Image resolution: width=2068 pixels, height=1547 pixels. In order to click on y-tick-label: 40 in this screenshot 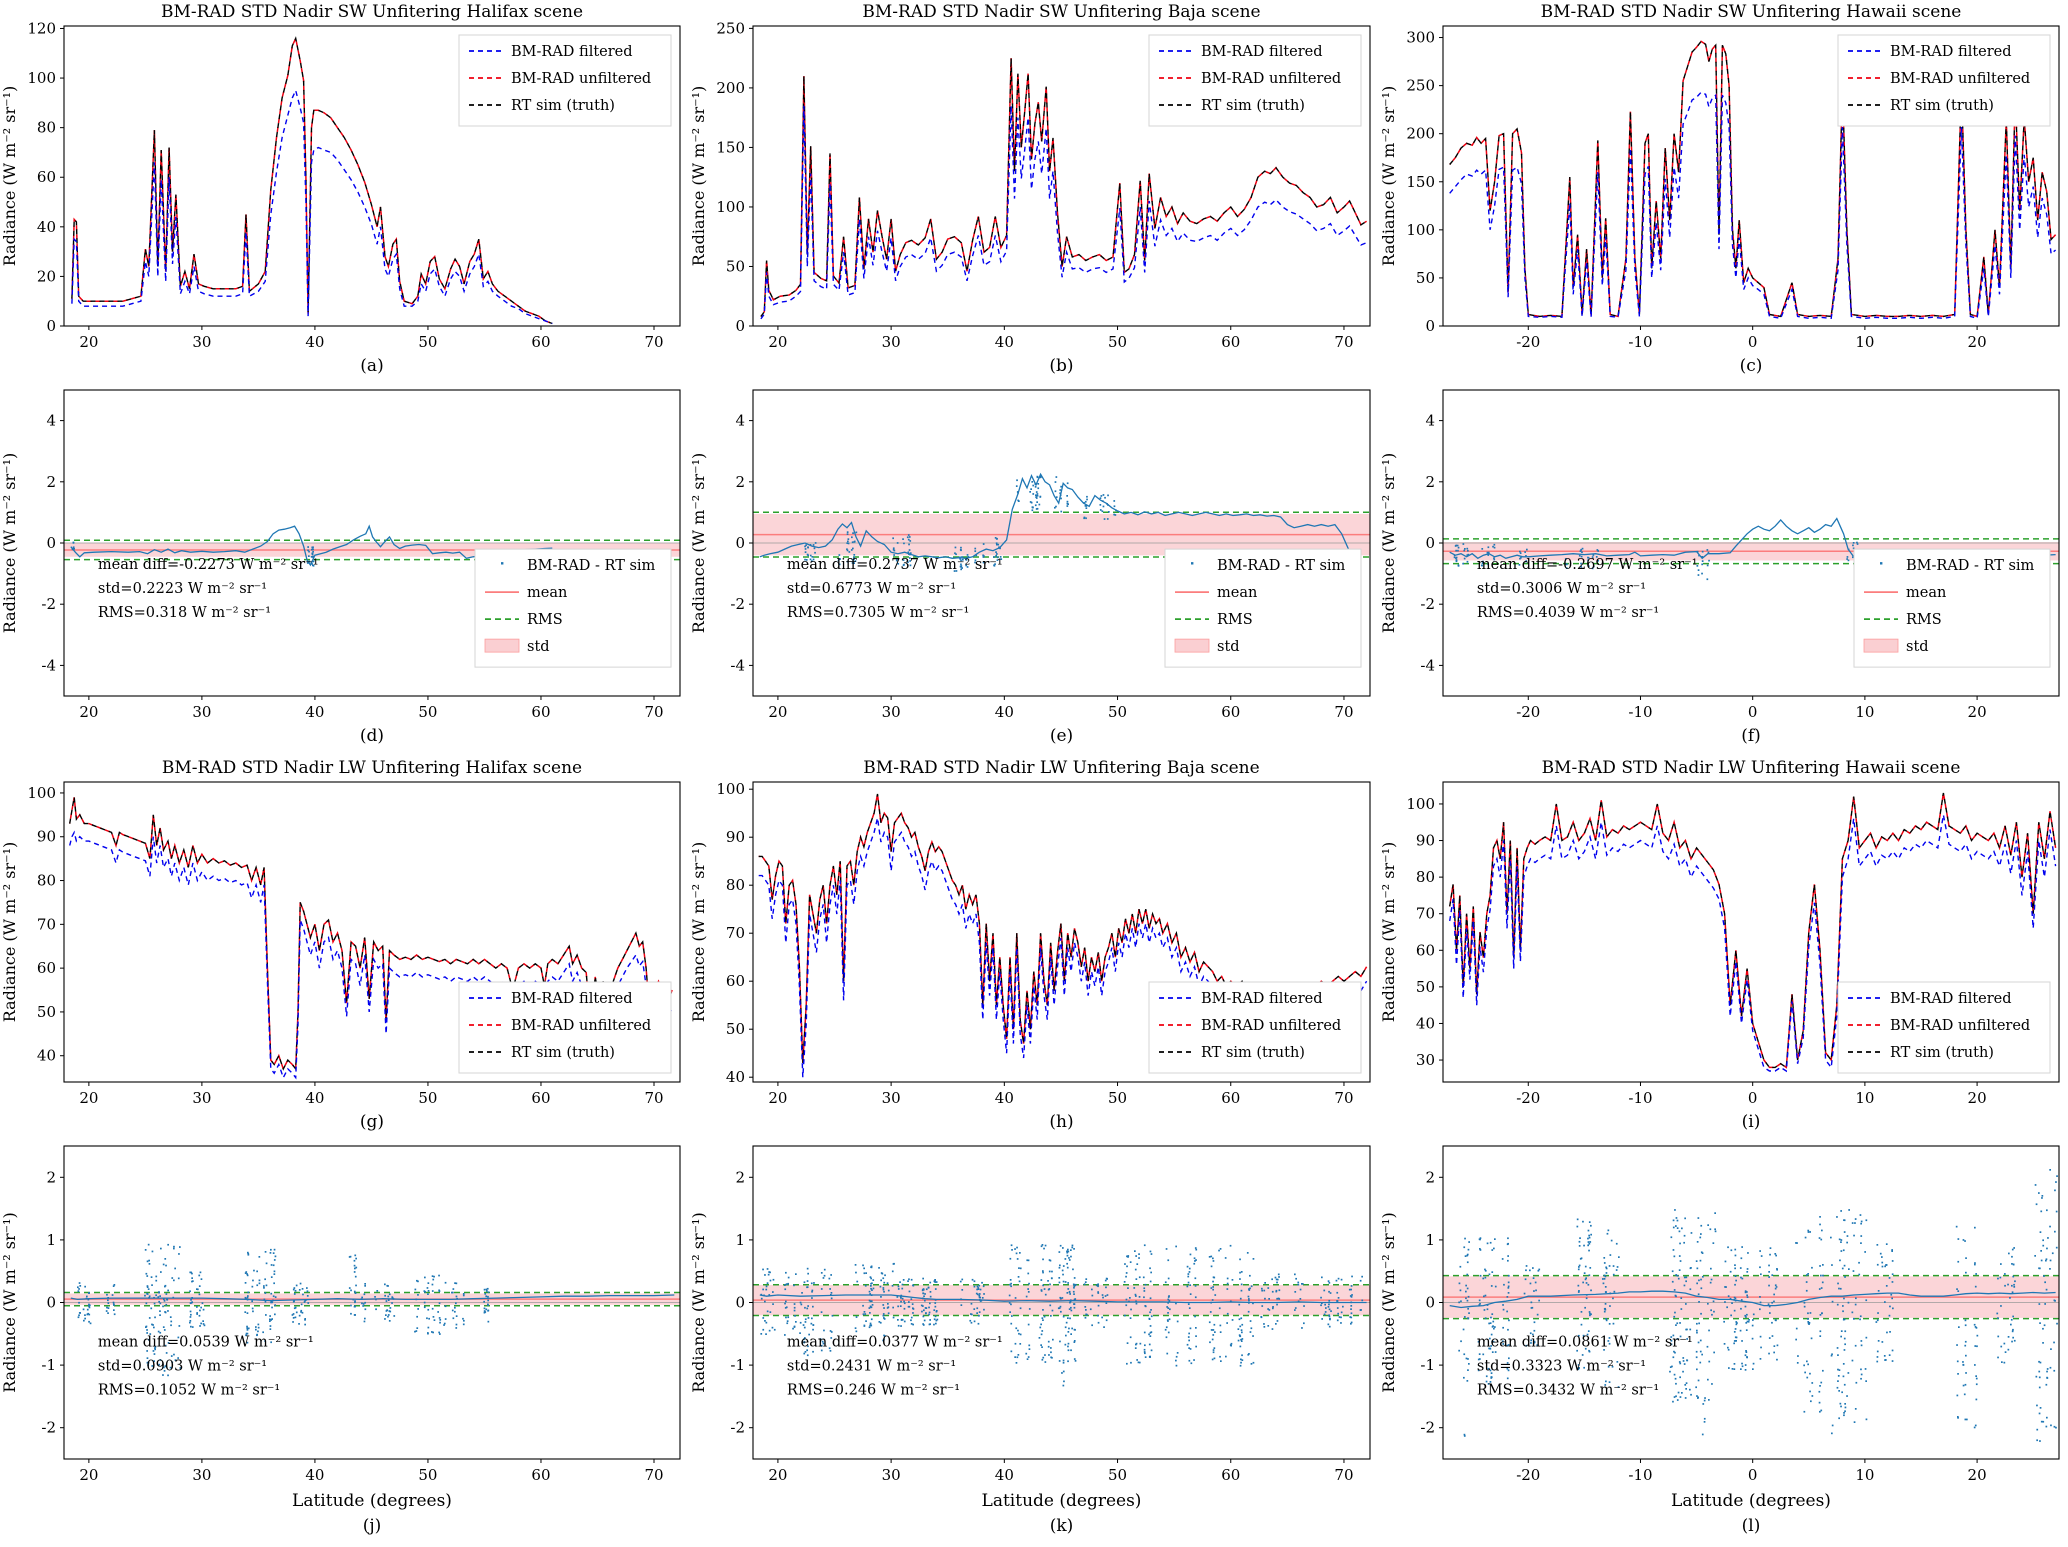, I will do `click(1425, 1023)`.